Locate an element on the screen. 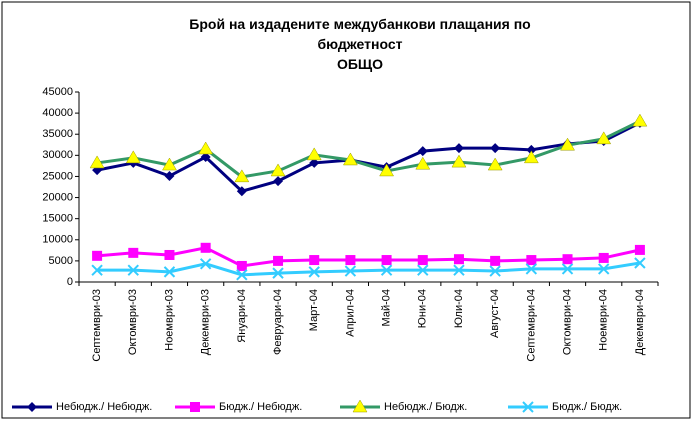 The image size is (693, 421). x-tick-label: Ноември-04 is located at coordinates (604, 320).